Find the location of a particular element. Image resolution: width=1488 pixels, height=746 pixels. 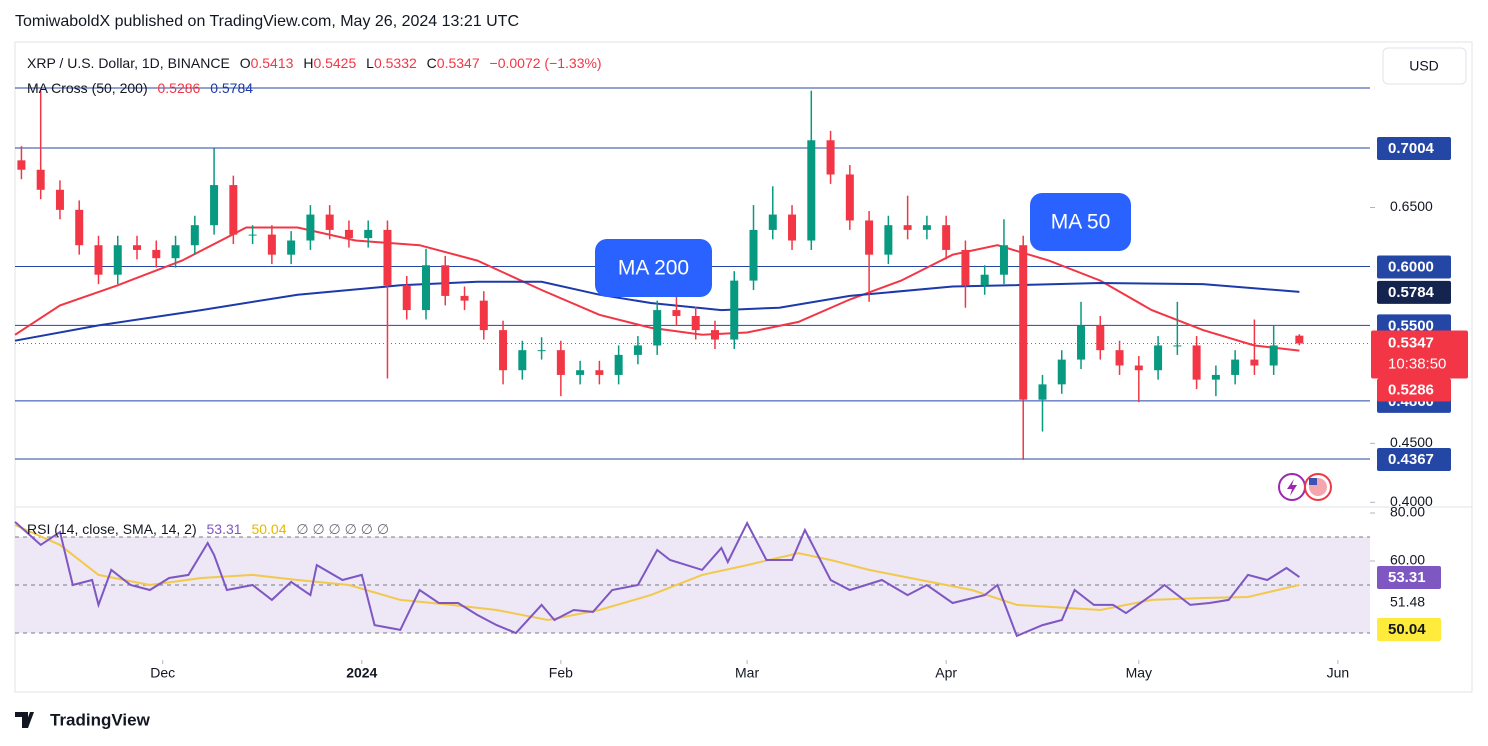

logo is located at coordinates (24, 720).